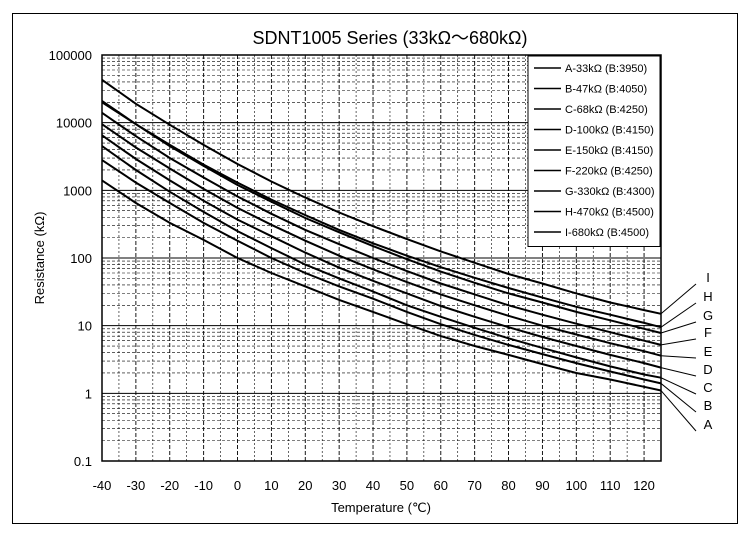 This screenshot has height=537, width=750. What do you see at coordinates (606, 90) in the screenshot?
I see `legend-entry: B-47kΩ (B:4050)` at bounding box center [606, 90].